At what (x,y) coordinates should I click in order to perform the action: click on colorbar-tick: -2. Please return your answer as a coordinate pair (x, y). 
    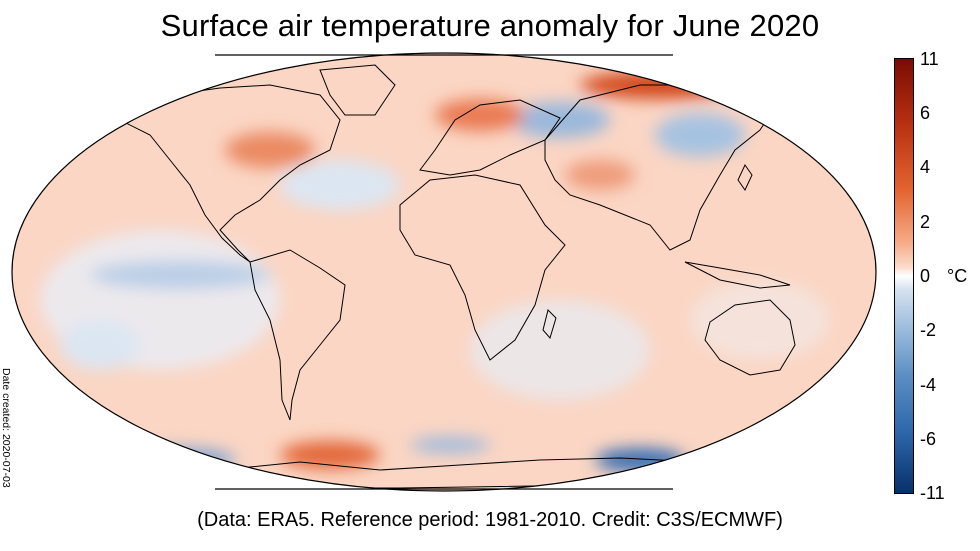
    Looking at the image, I should click on (928, 330).